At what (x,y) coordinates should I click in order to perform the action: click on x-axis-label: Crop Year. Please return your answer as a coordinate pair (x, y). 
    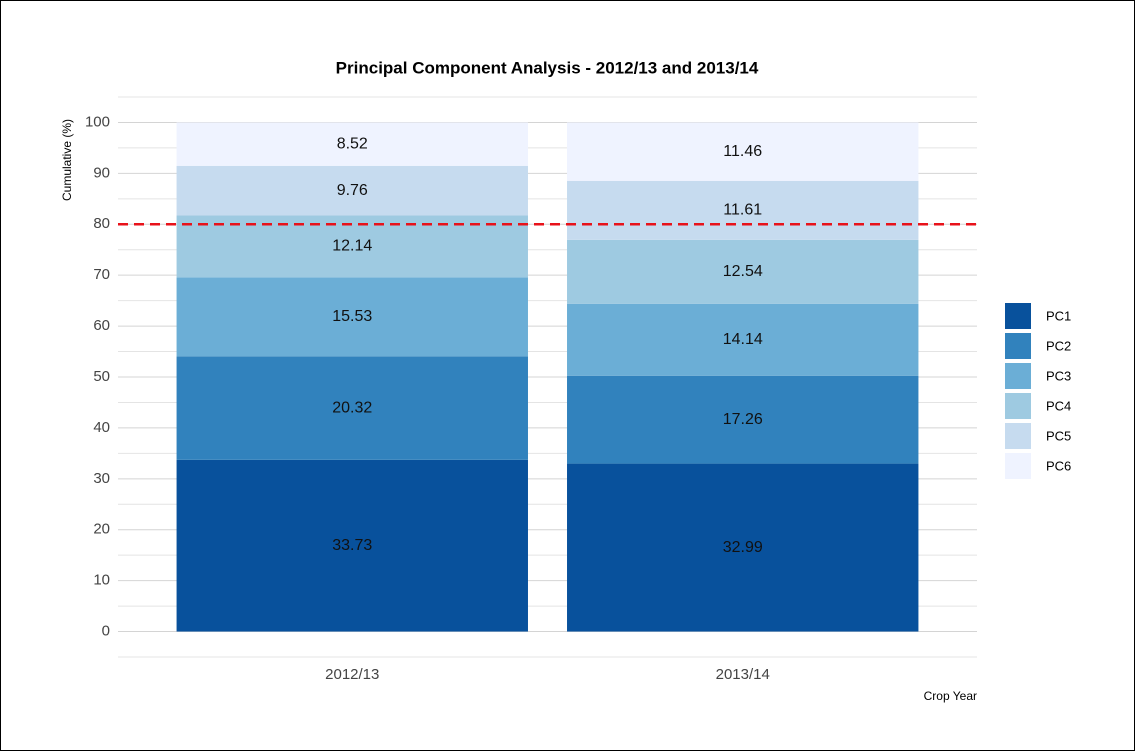
    Looking at the image, I should click on (950, 696).